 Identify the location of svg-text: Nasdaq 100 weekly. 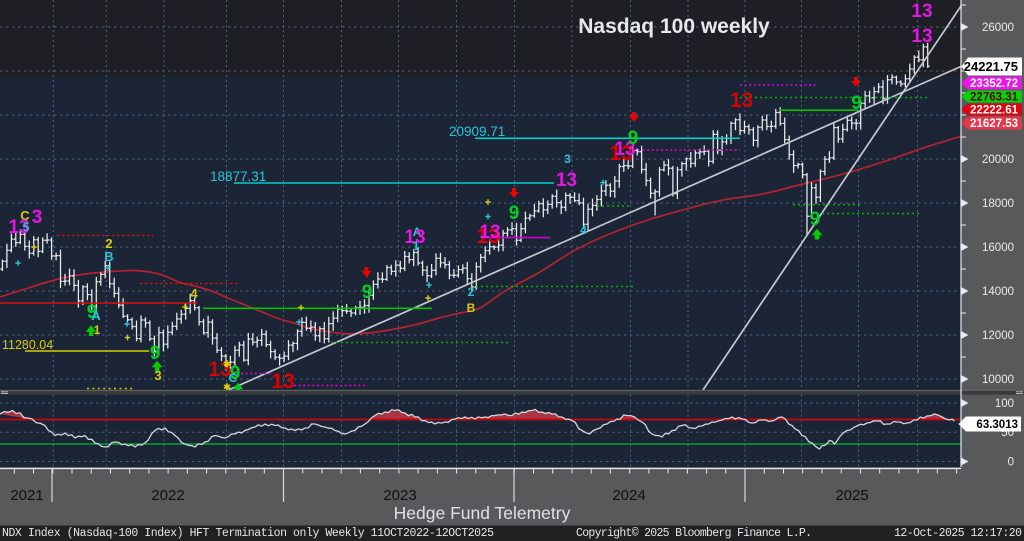
(674, 26).